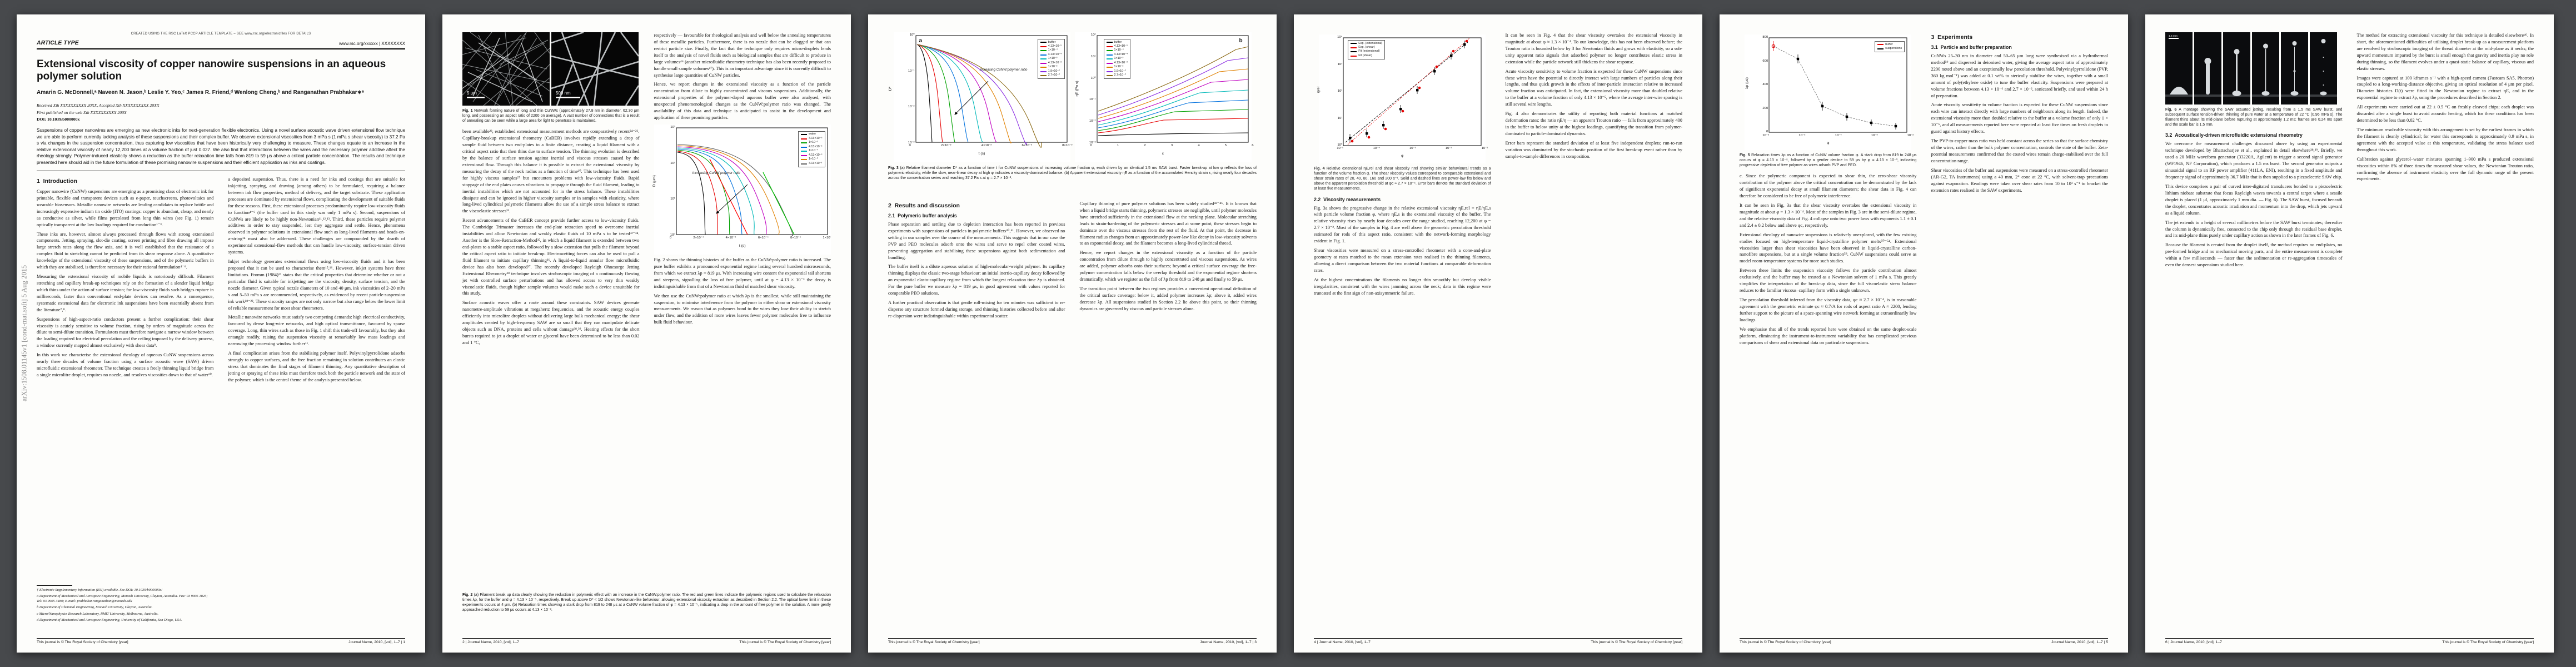 This screenshot has height=667, width=2576. Describe the element at coordinates (1121, 46) in the screenshot. I see `legend-label: 4.13×10⁻⁵` at that location.